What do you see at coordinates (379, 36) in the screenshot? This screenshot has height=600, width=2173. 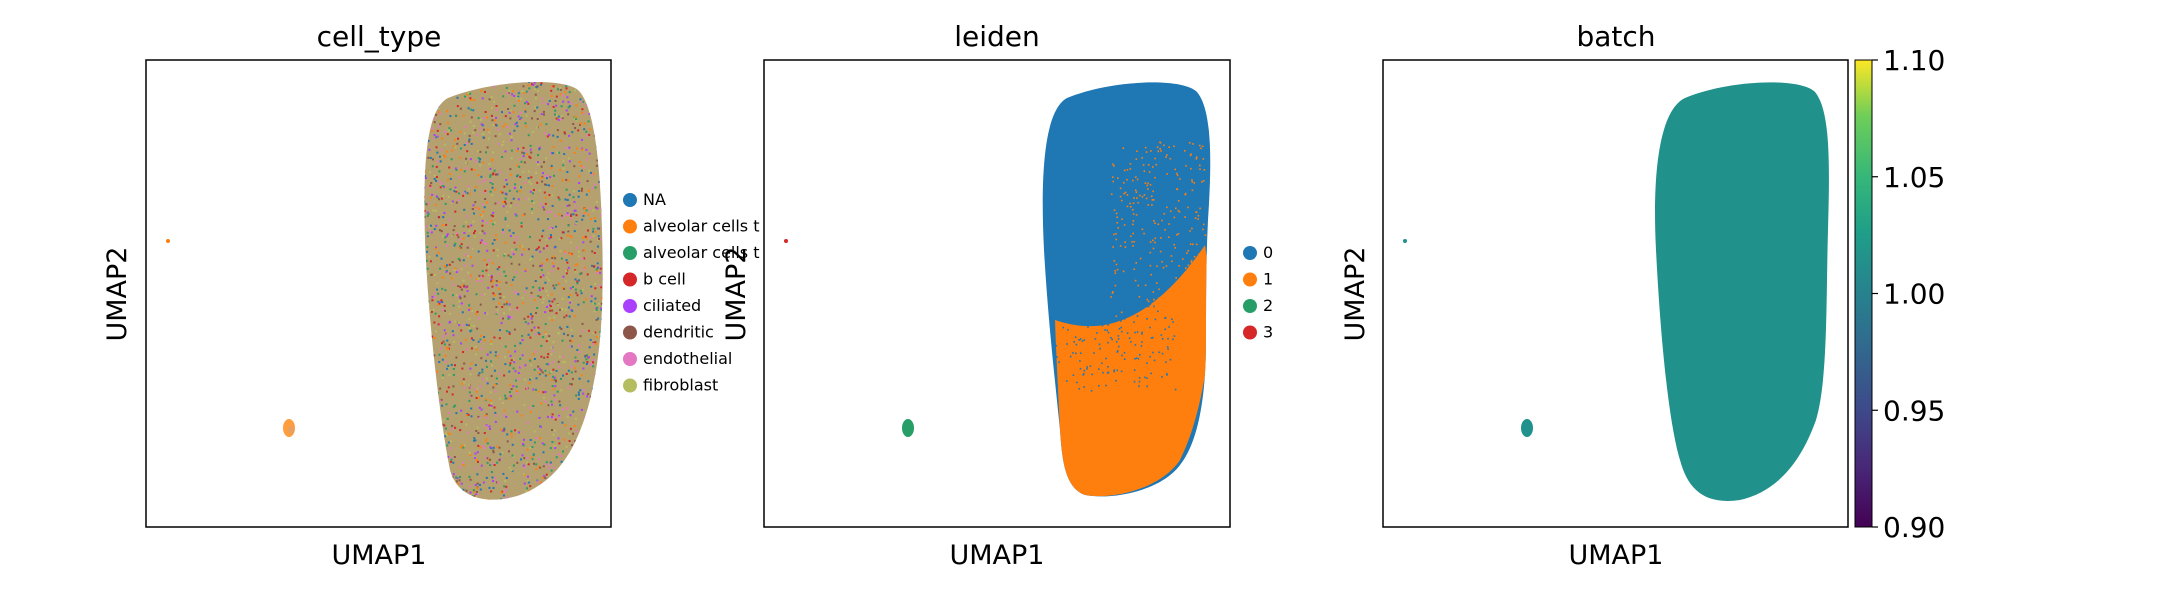 I see `panel1-title: cell_type` at bounding box center [379, 36].